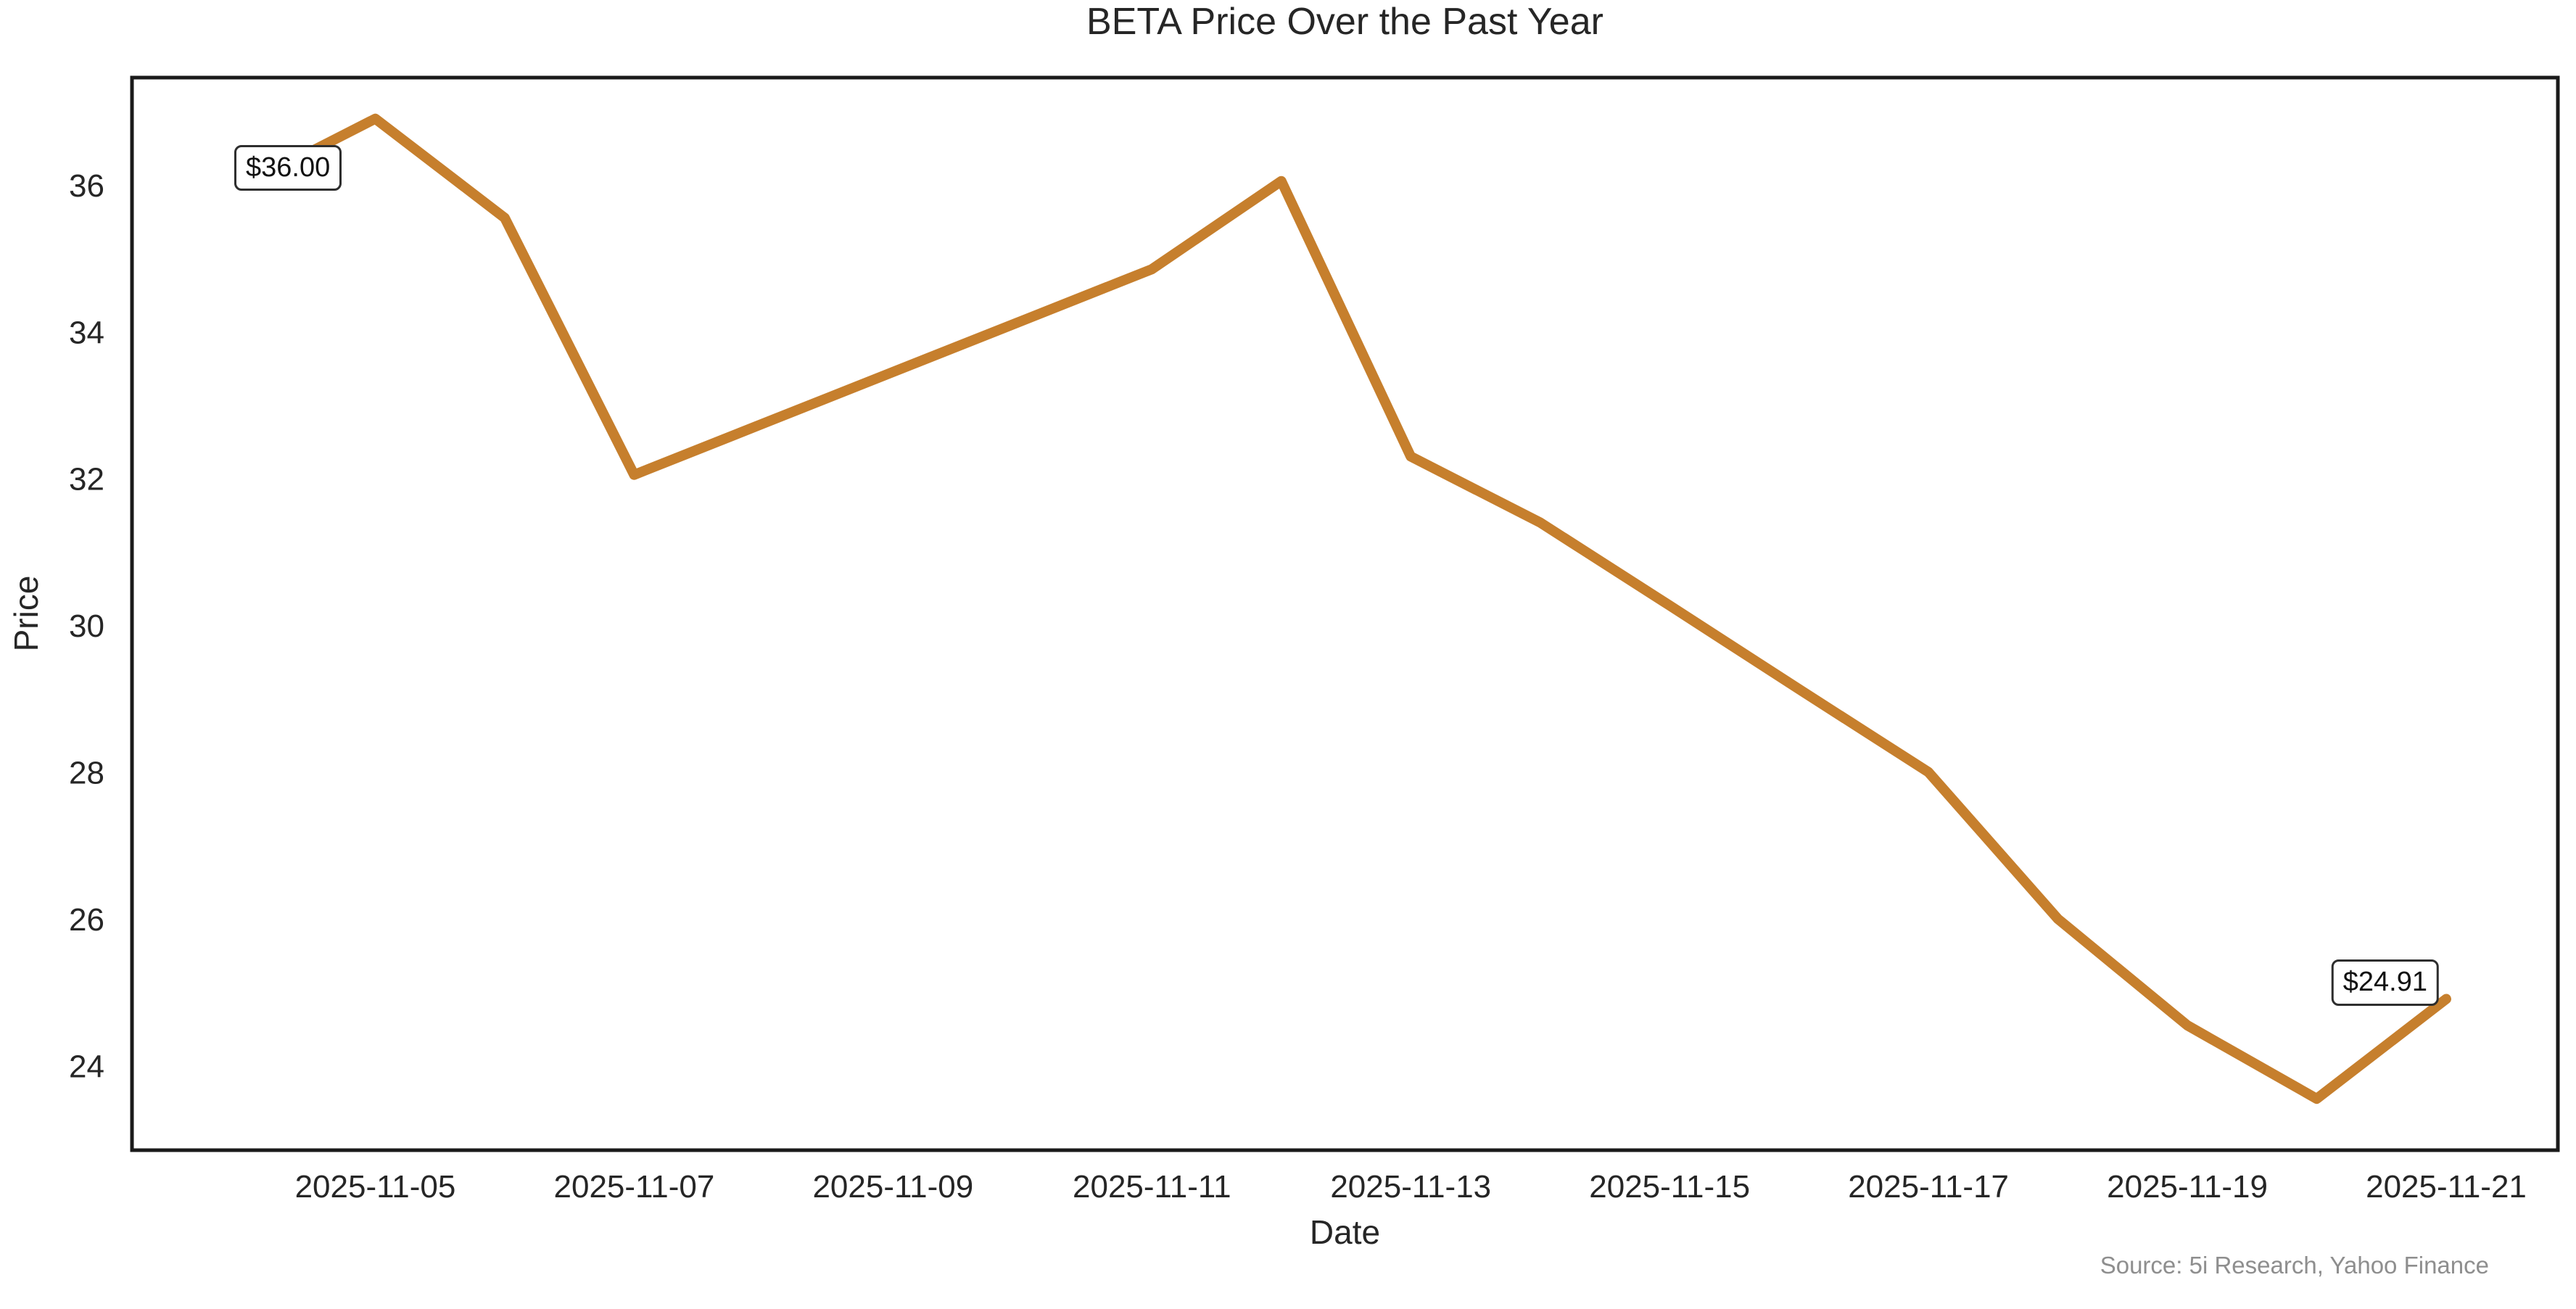  I want to click on y-tick-label-26: 26, so click(86, 920).